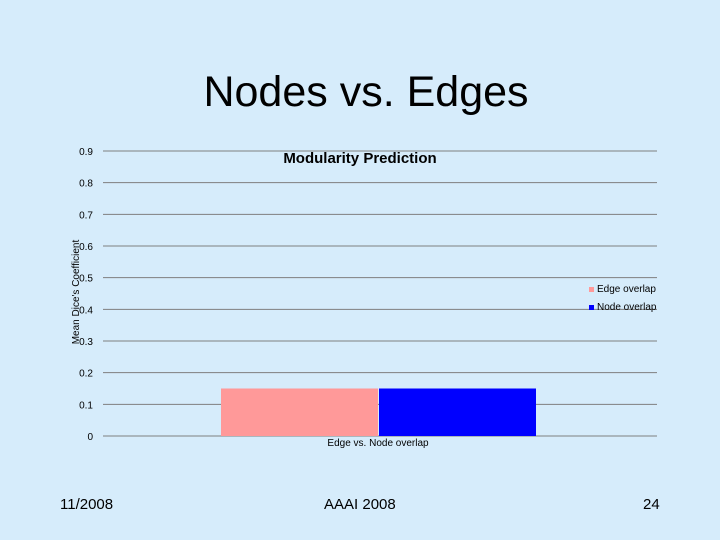 Image resolution: width=720 pixels, height=540 pixels. What do you see at coordinates (76, 292) in the screenshot?
I see `y-axis-label: Mean Dice's Coefficient` at bounding box center [76, 292].